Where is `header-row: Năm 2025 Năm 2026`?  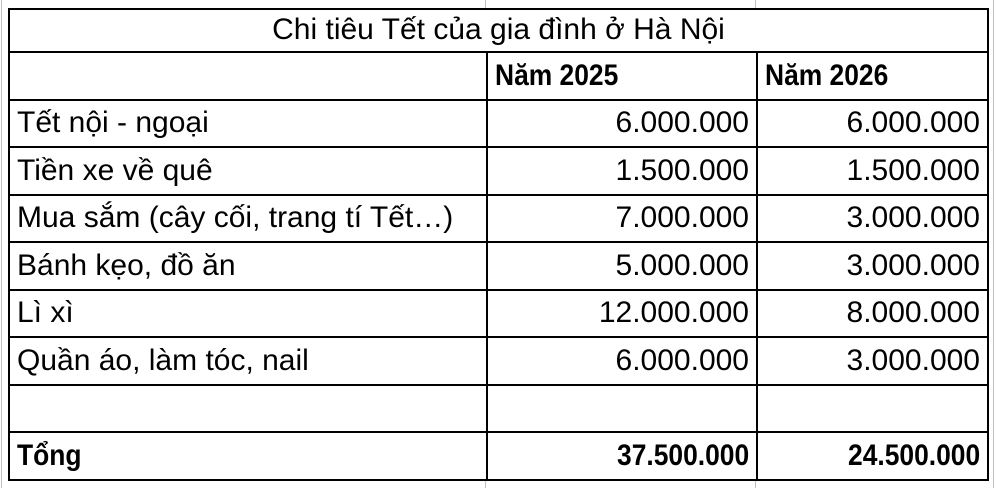
header-row: Năm 2025 Năm 2026 is located at coordinates (498, 76).